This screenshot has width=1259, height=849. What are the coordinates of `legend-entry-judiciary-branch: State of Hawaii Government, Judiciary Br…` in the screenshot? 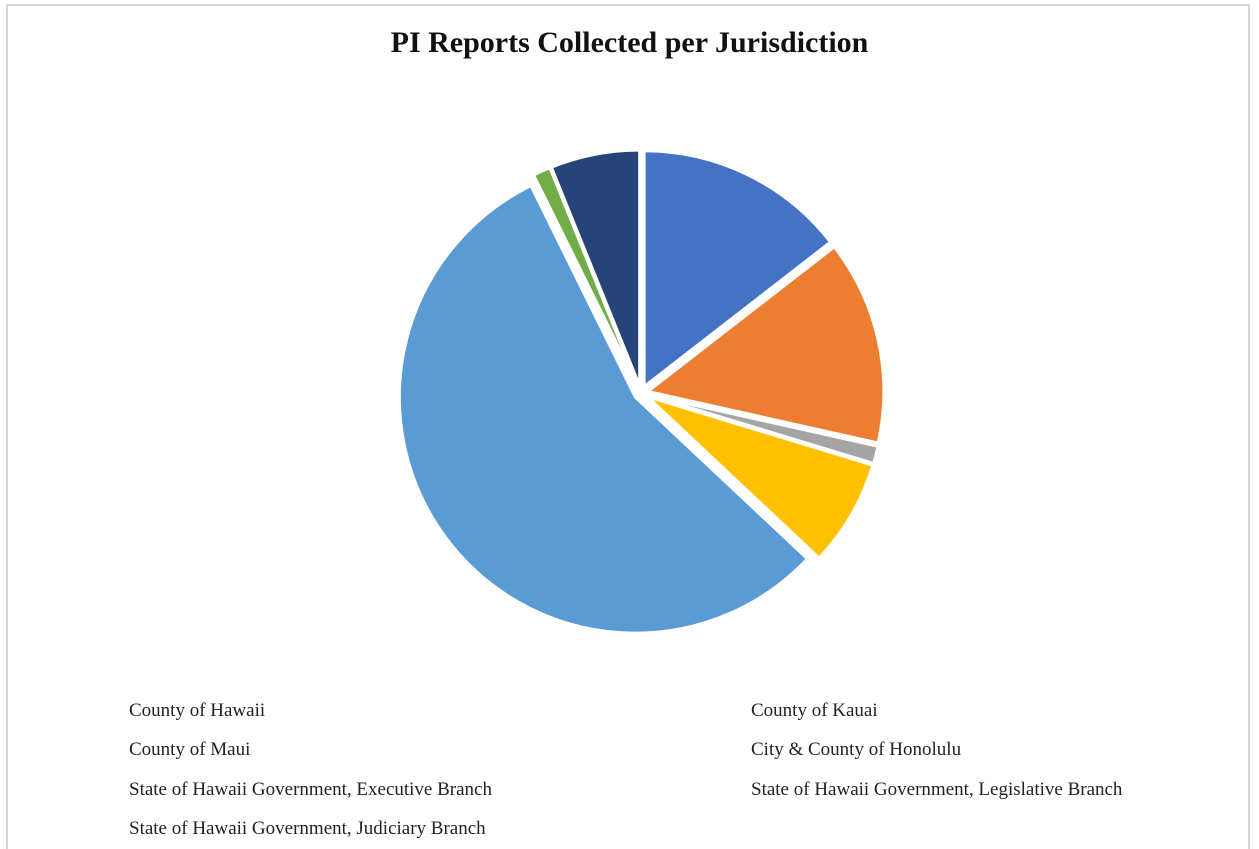 It's located at (307, 828).